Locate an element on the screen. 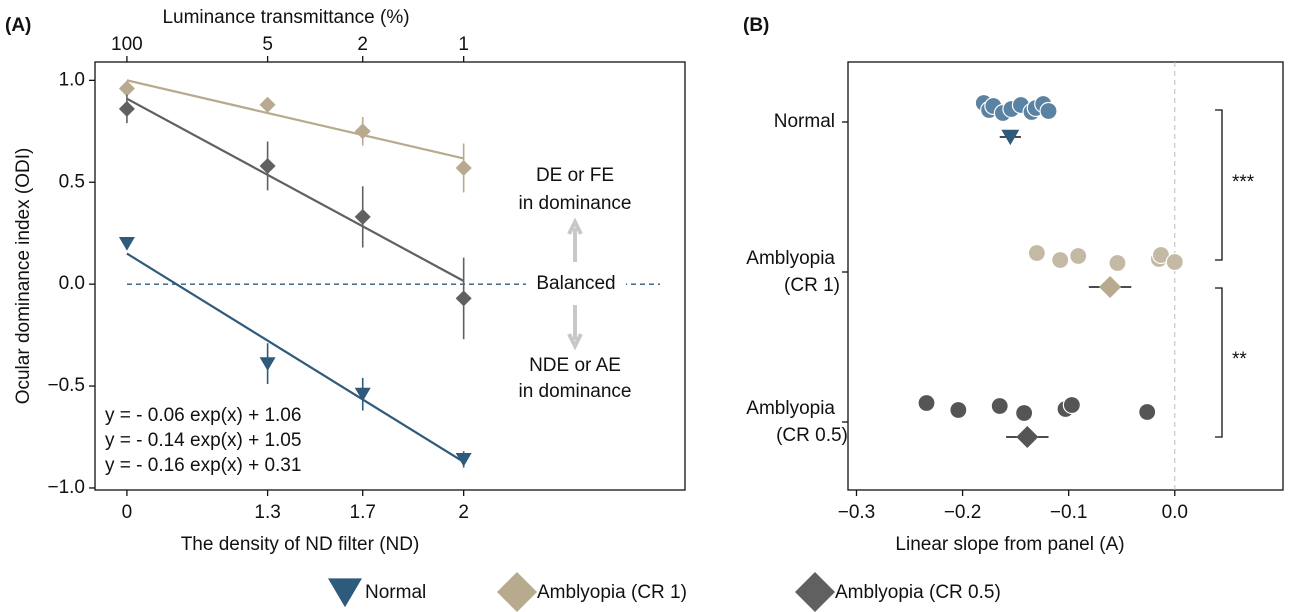 The height and width of the screenshot is (612, 1291). fit-equation: y = - 0.06 exp(x) + 1.06 is located at coordinates (203, 415).